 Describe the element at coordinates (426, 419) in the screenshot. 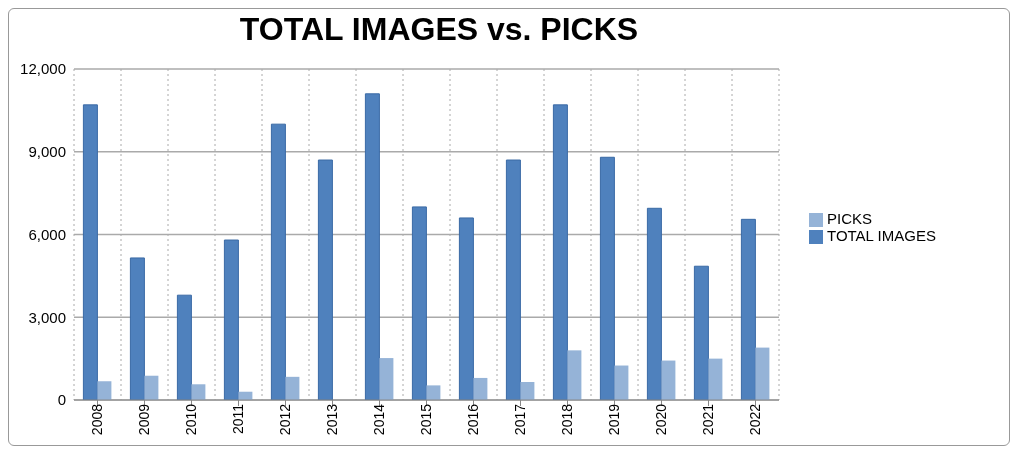

I see `x-tick-label: 2015` at that location.